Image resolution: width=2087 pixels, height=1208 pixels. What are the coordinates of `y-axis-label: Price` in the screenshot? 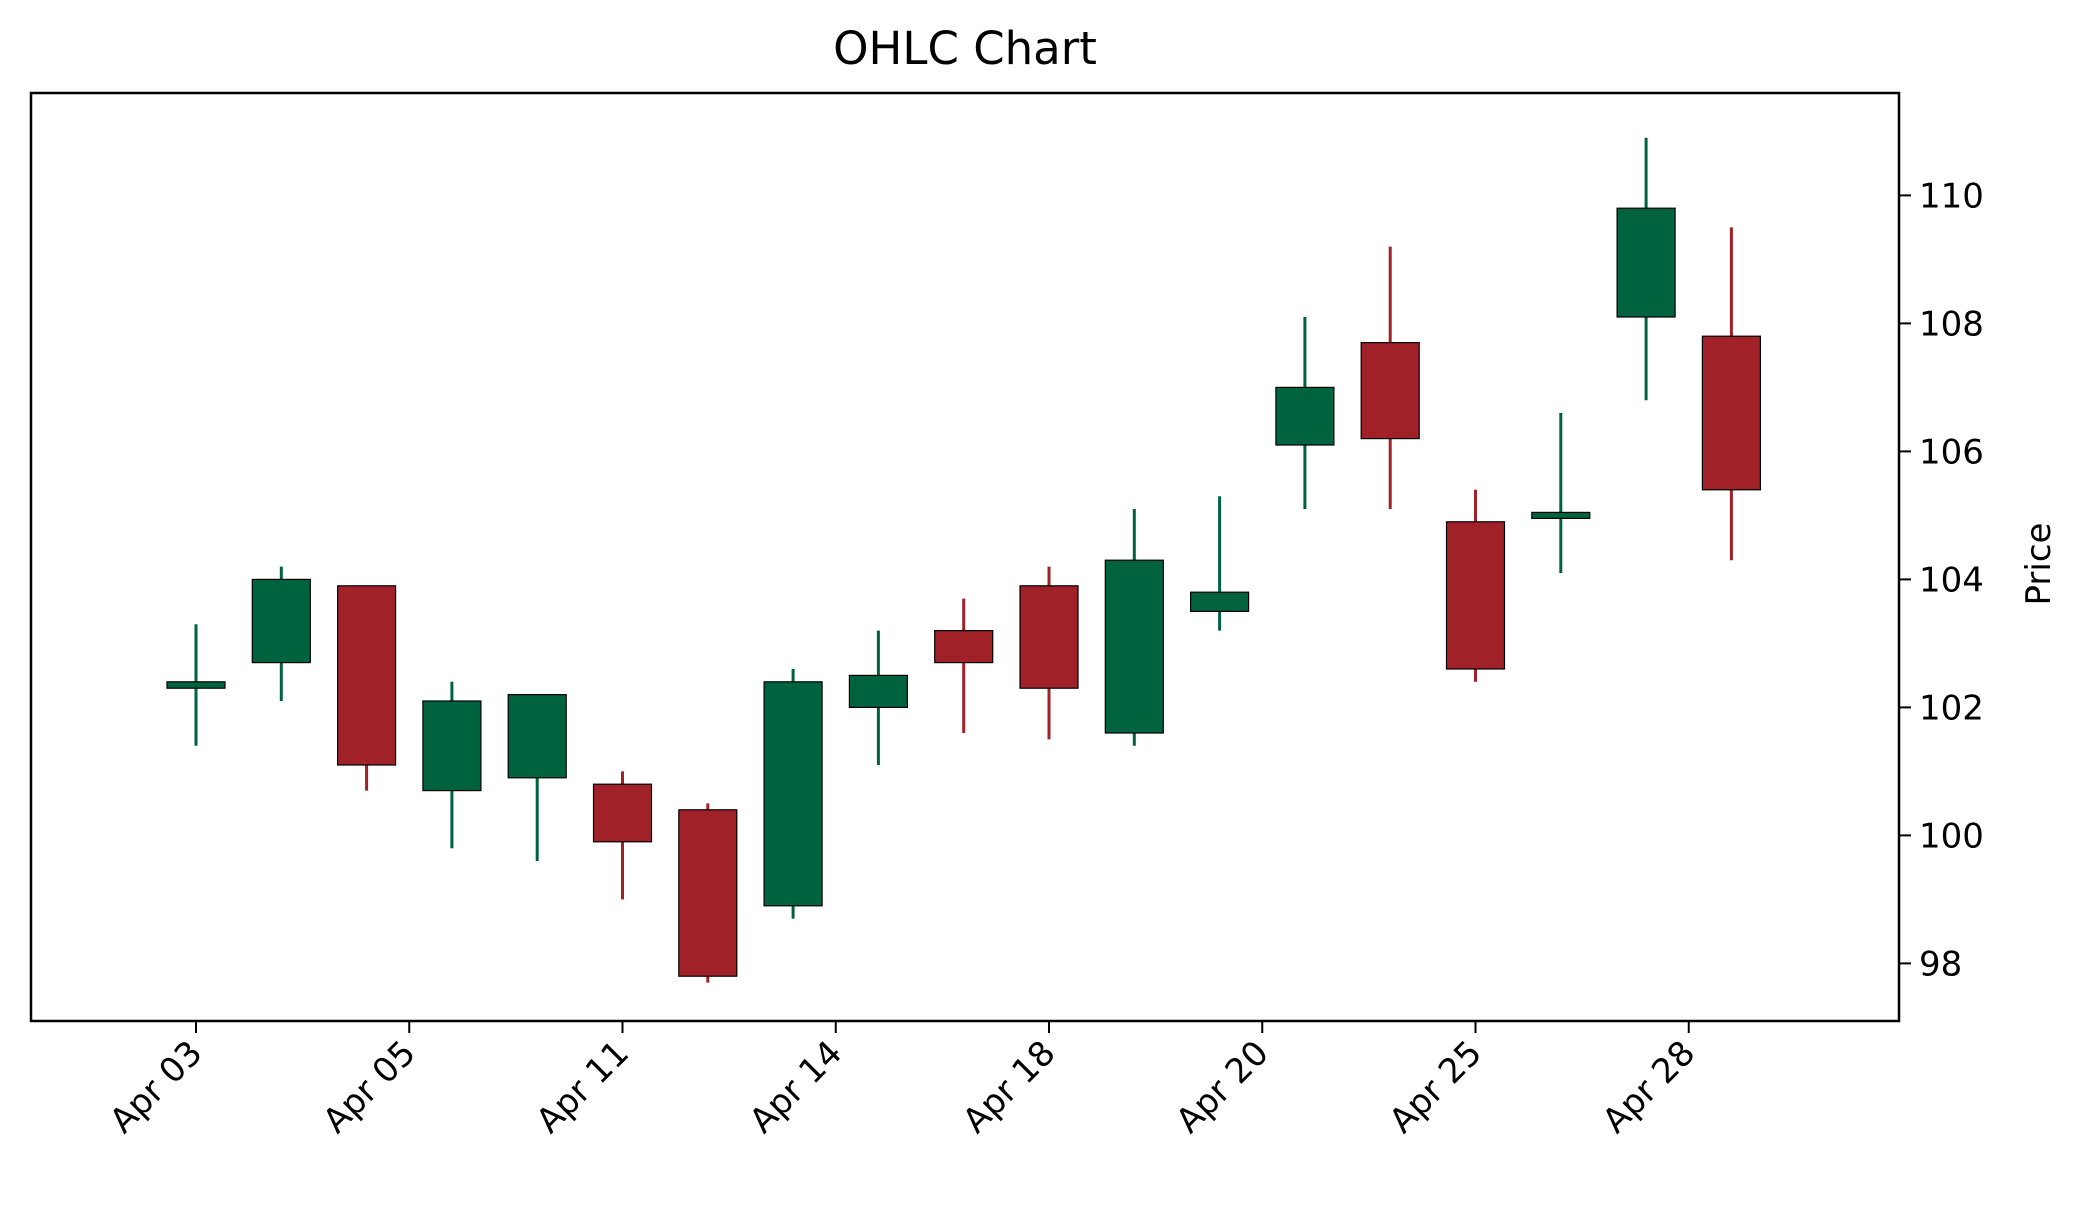 It's located at (2039, 564).